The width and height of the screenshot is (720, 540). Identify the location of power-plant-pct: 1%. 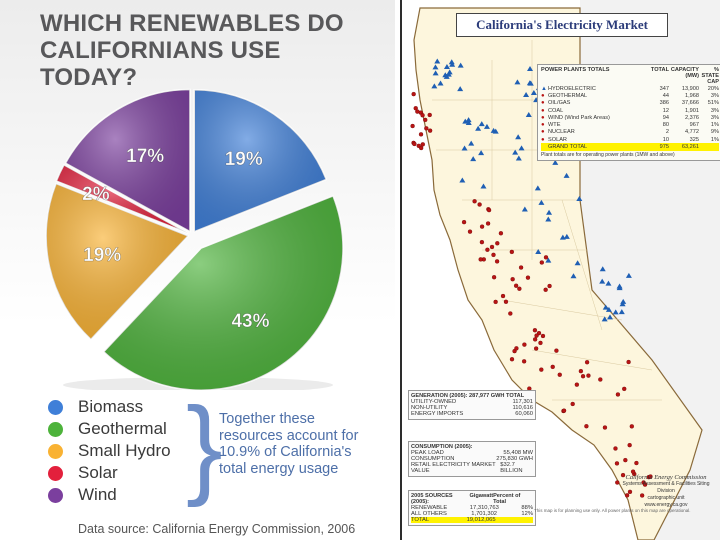
(714, 139).